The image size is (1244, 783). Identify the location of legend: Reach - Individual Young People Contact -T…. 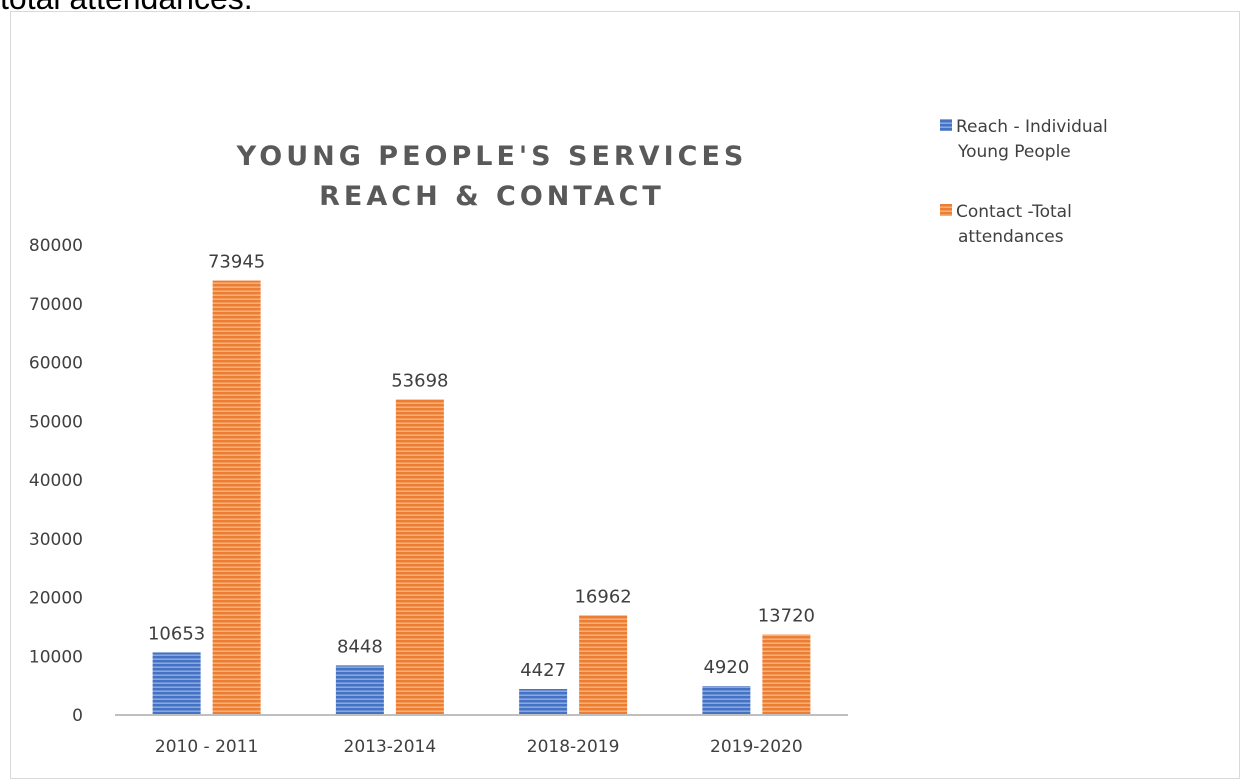
(1024, 182).